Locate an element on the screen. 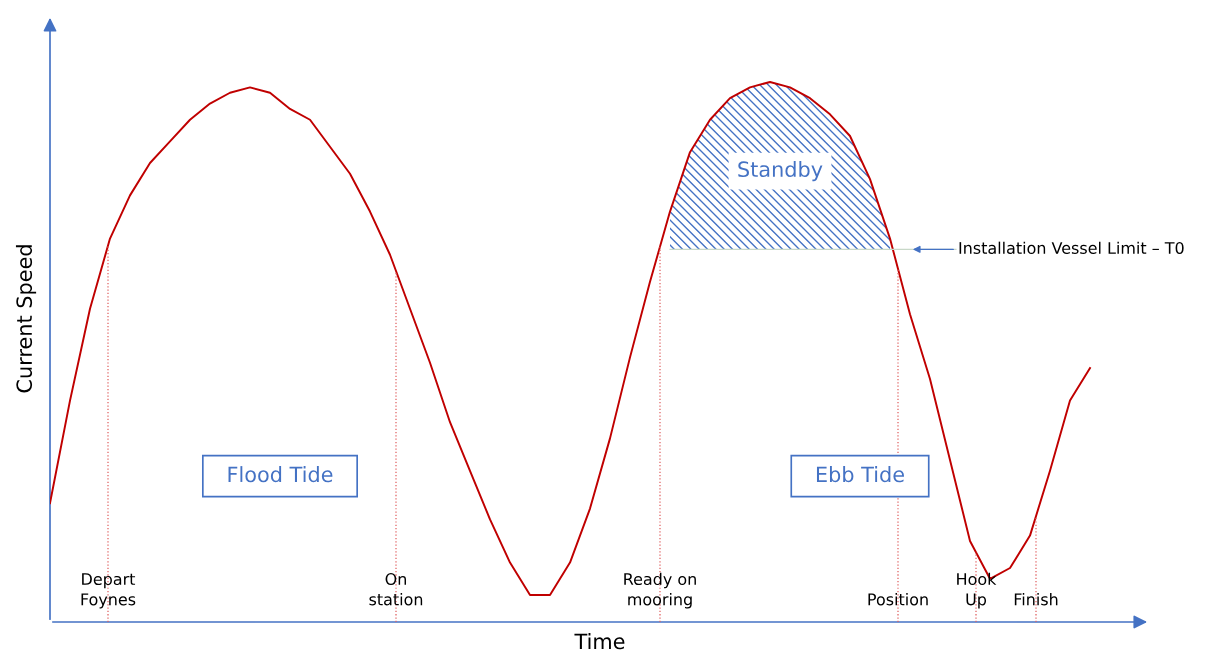 The image size is (1205, 662). annotation: Hook Up is located at coordinates (977, 590).